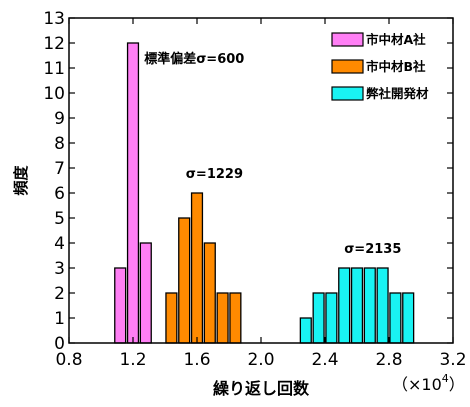 This screenshot has width=470, height=407. What do you see at coordinates (59, 194) in the screenshot?
I see `y-tick-label: 6` at bounding box center [59, 194].